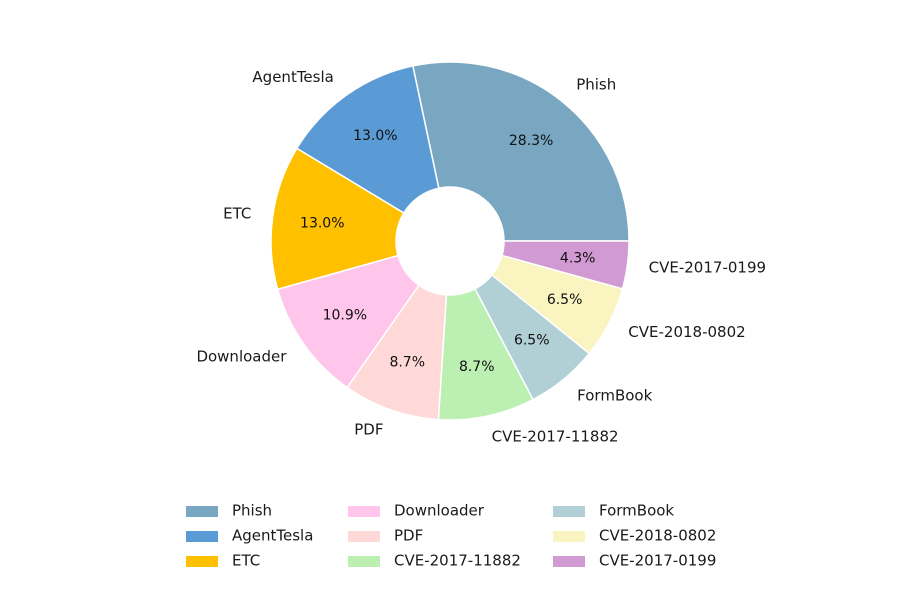  I want to click on legend-label-formbook: FormBook, so click(636, 511).